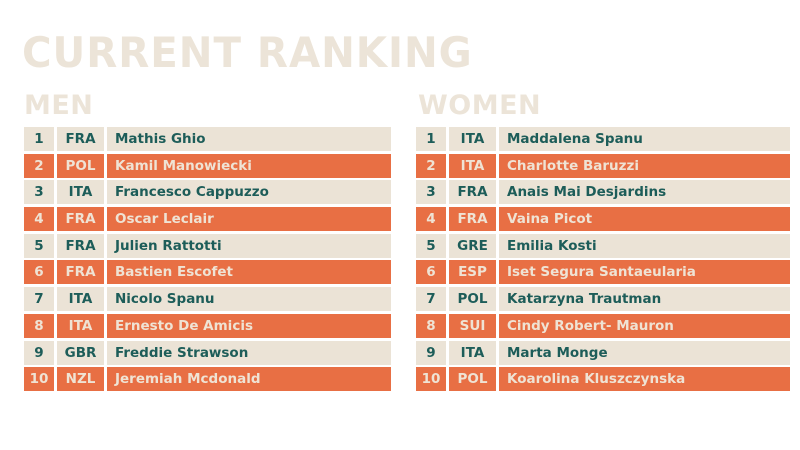 This screenshot has height=450, width=800. What do you see at coordinates (249, 272) in the screenshot?
I see `name-cell: Bastien Escofet` at bounding box center [249, 272].